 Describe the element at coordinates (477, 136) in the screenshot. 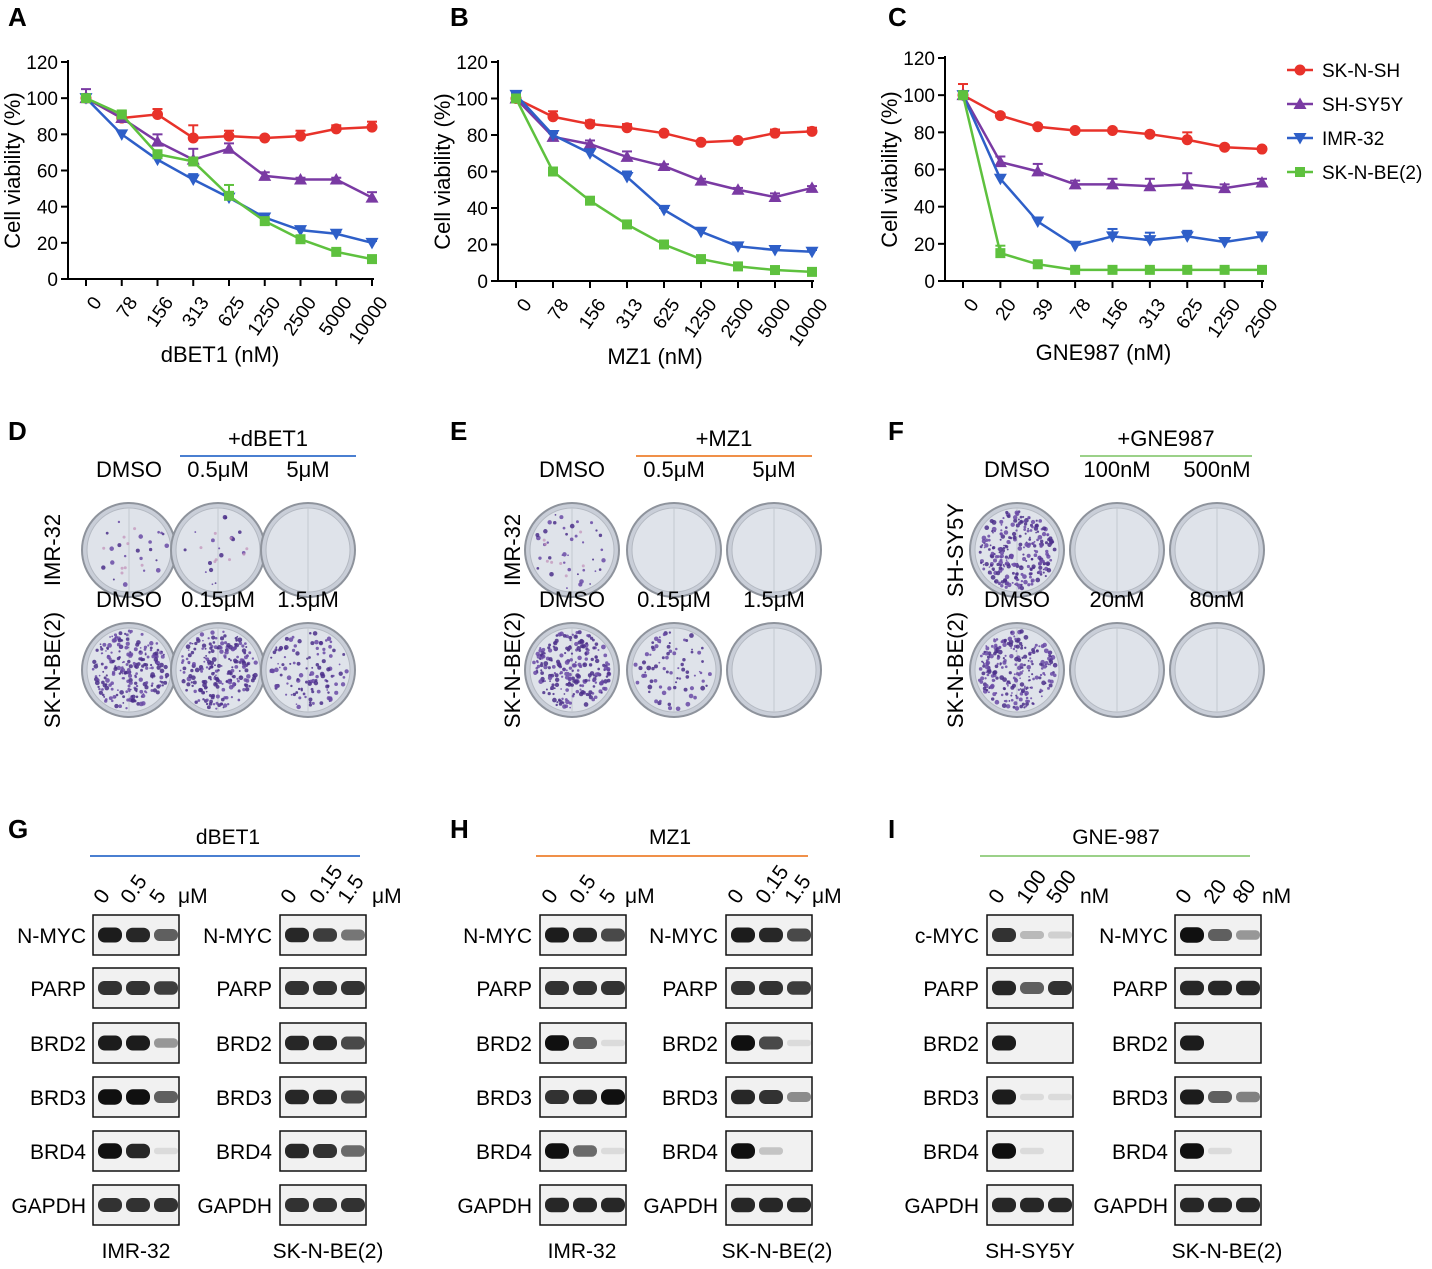

I see `y-tick-label: 80` at that location.